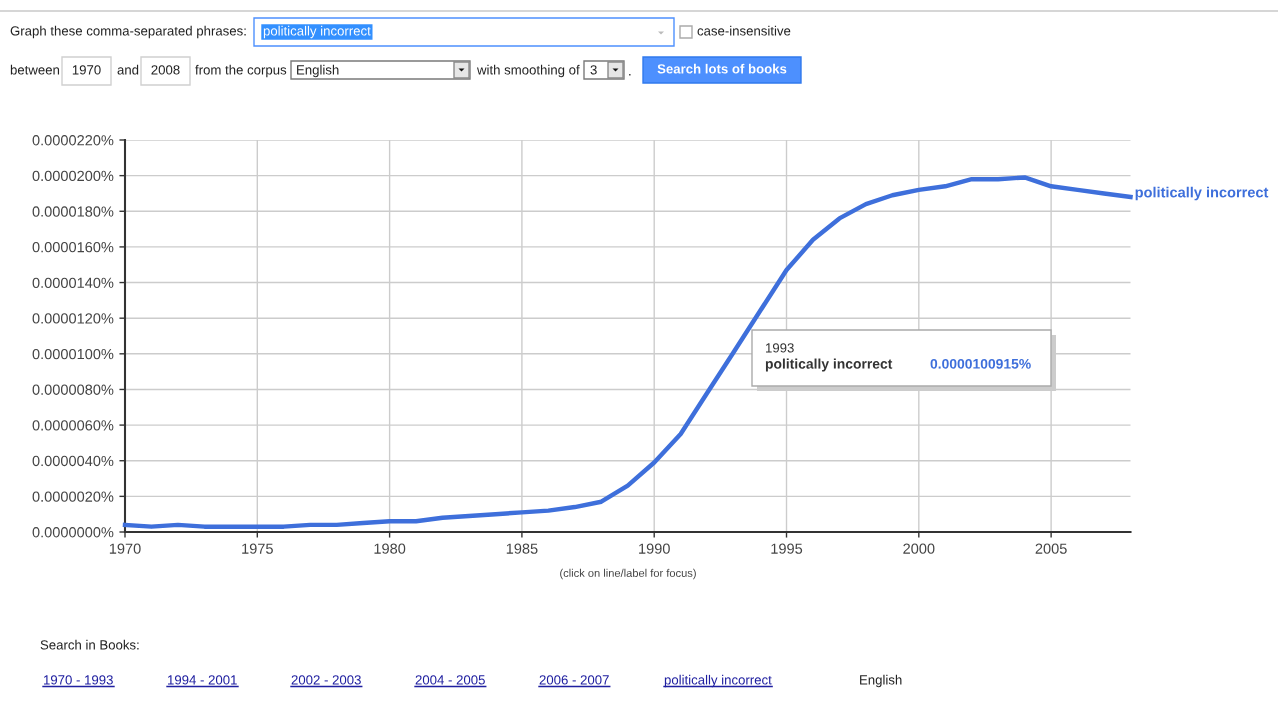 The height and width of the screenshot is (704, 1278). What do you see at coordinates (73, 461) in the screenshot?
I see `y-tick-label: 0.0000040%` at bounding box center [73, 461].